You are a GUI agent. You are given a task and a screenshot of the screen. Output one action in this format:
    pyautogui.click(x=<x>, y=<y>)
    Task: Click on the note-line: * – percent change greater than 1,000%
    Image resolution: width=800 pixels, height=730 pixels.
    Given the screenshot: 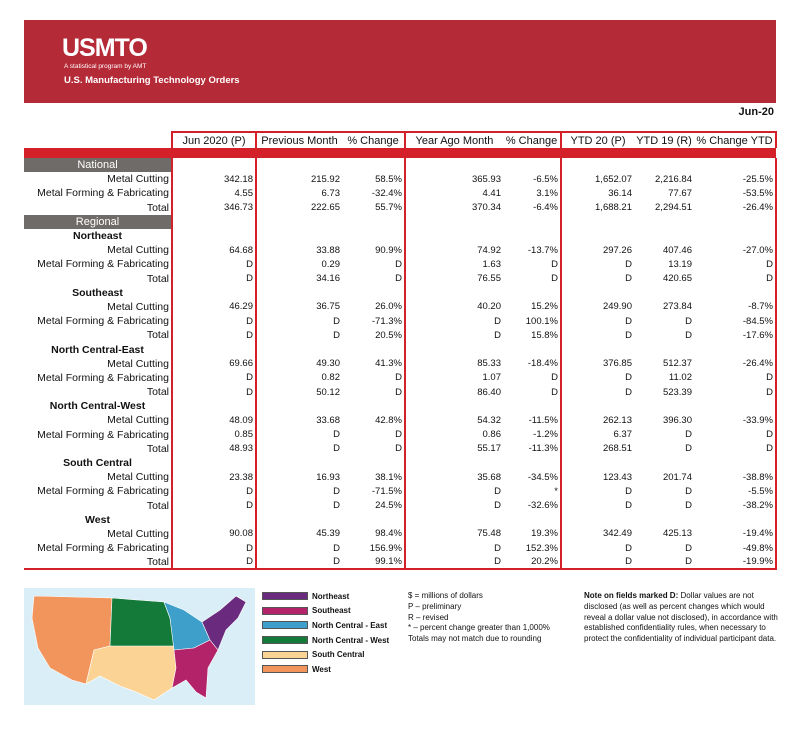 What is the action you would take?
    pyautogui.click(x=479, y=628)
    